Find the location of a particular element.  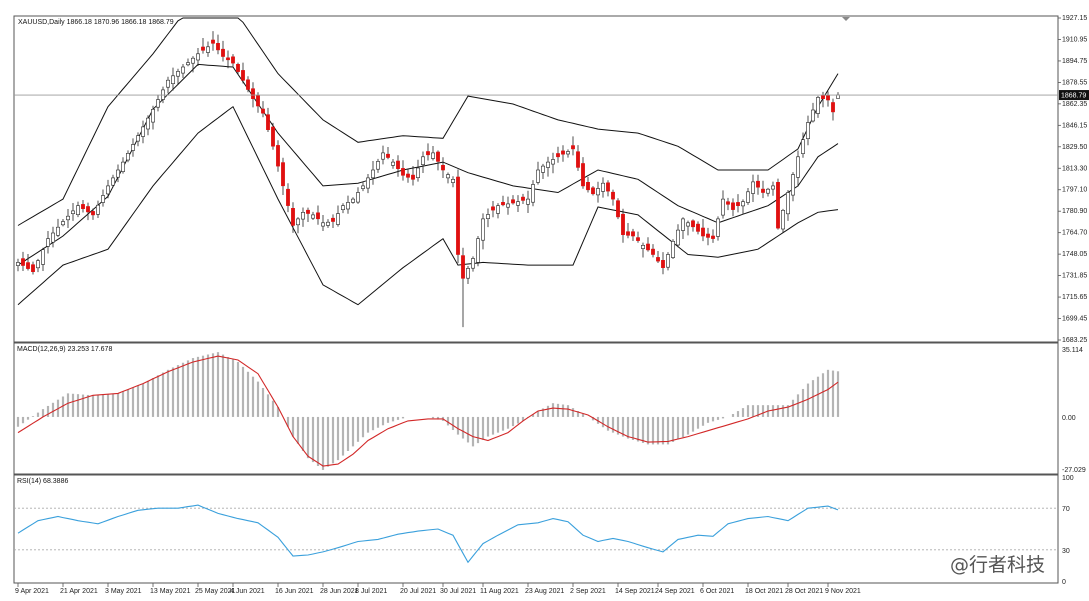

rsi-line is located at coordinates (428, 534).